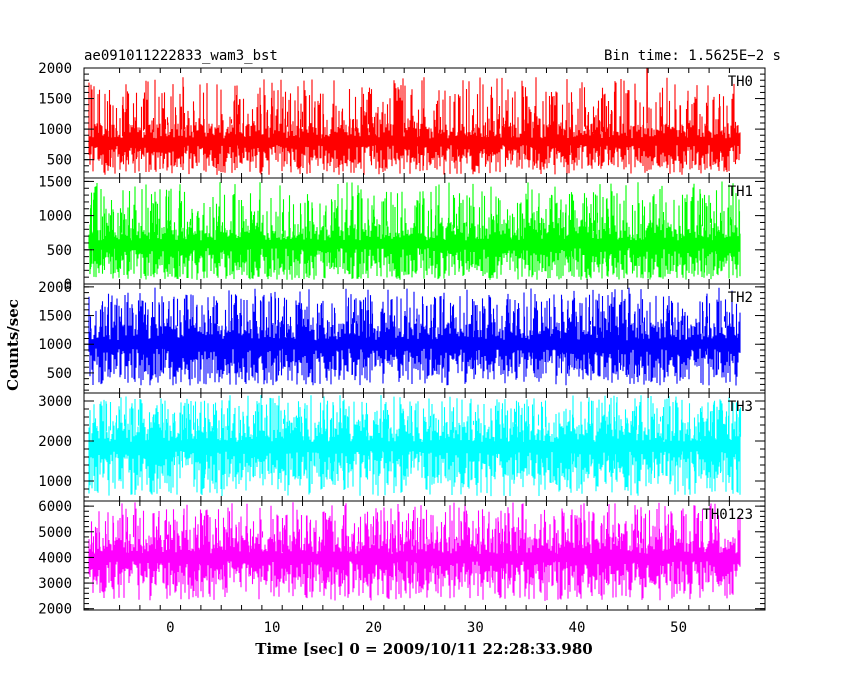  I want to click on y-tick-label: 4000, so click(55, 558).